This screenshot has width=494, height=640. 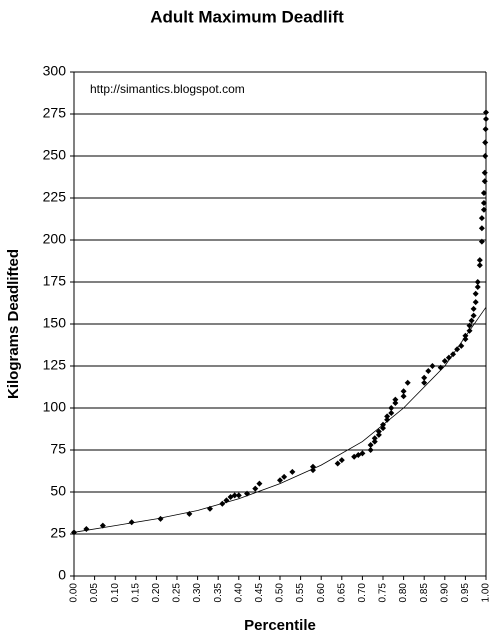 What do you see at coordinates (55, 365) in the screenshot?
I see `y-tick-label: 125` at bounding box center [55, 365].